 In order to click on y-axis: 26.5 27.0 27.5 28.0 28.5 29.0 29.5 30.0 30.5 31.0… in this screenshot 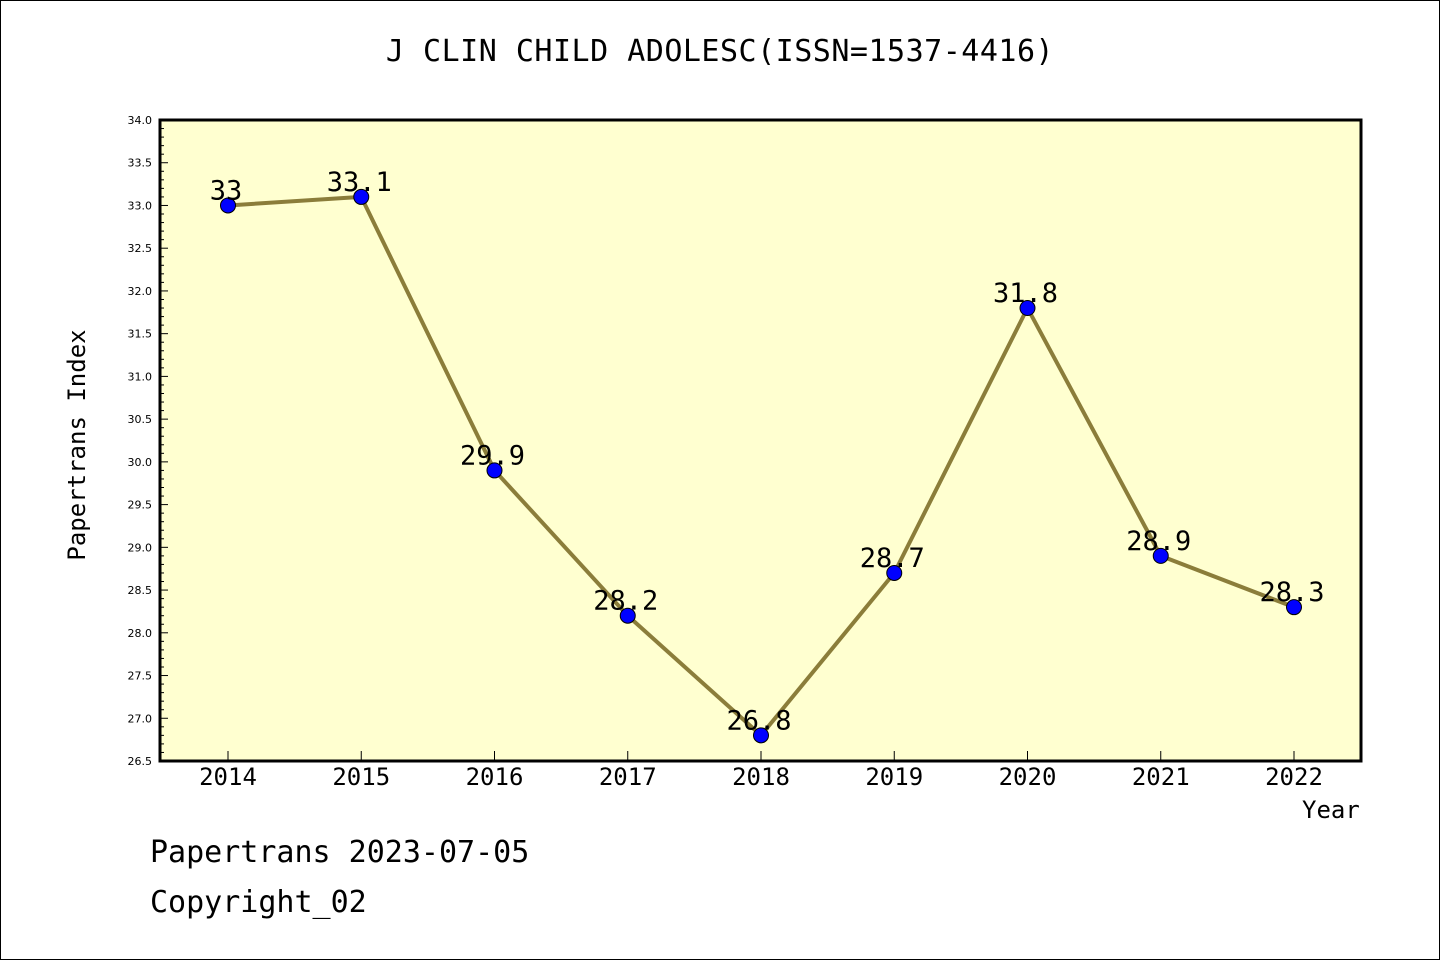, I will do `click(148, 441)`.